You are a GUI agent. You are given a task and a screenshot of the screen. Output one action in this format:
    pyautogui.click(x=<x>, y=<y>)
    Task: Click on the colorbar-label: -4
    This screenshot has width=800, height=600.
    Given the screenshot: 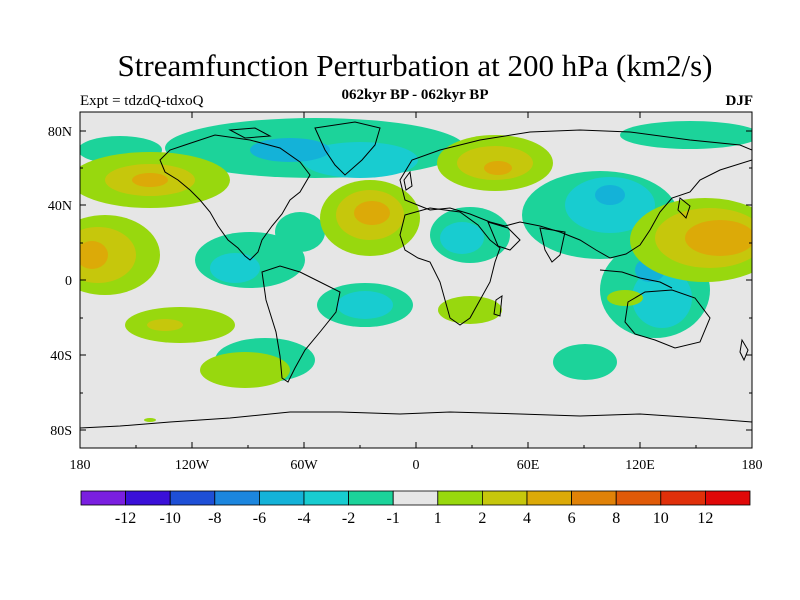 What is the action you would take?
    pyautogui.click(x=303, y=518)
    